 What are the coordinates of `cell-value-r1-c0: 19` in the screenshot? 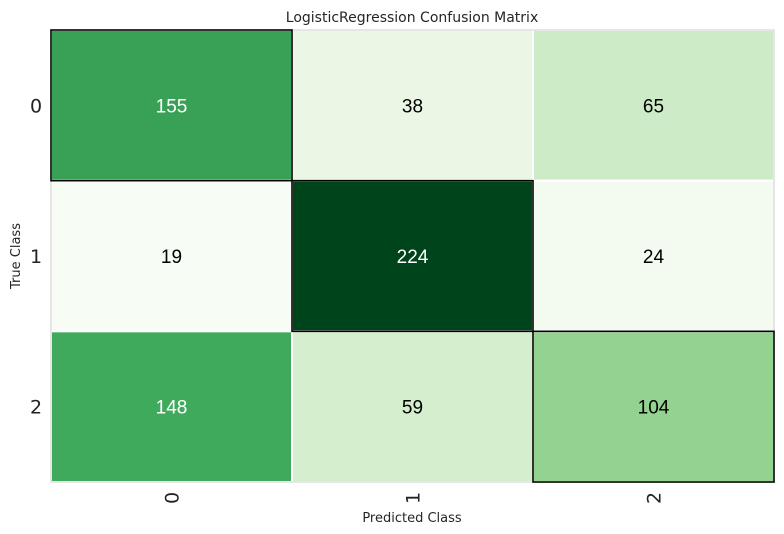 It's located at (171, 257).